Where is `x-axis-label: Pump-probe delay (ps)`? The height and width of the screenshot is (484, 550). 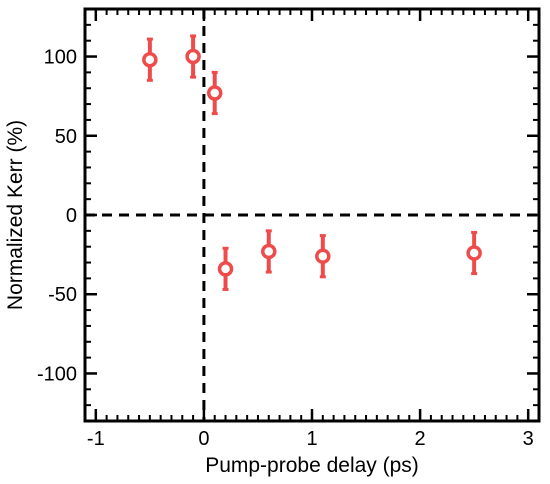
x-axis-label: Pump-probe delay (ps) is located at coordinates (312, 465).